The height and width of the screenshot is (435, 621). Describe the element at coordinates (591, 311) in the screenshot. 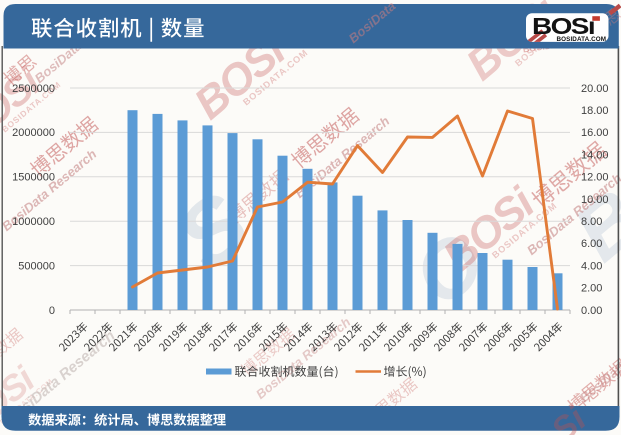

I see `svg-text: 0.00` at that location.